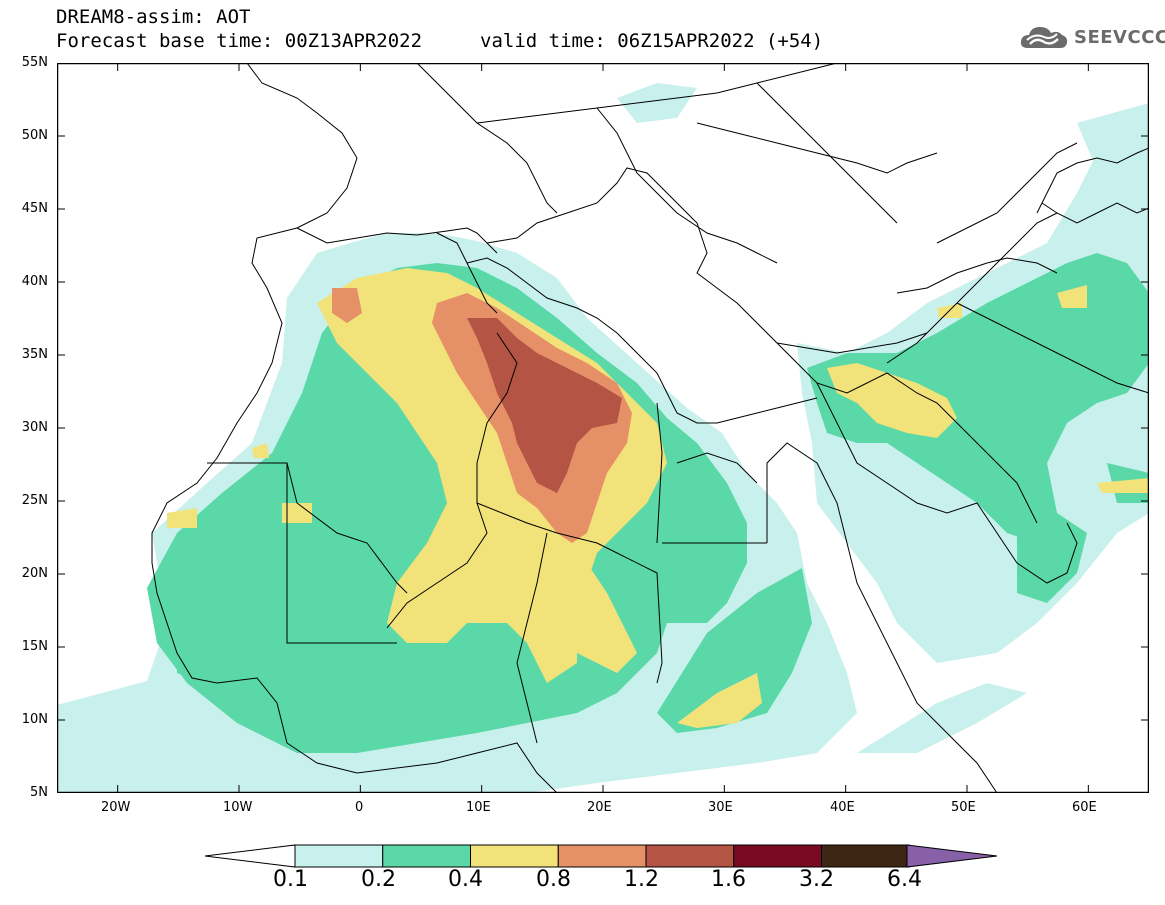 The image size is (1165, 905). Describe the element at coordinates (34, 573) in the screenshot. I see `lat-label-20n: 20N` at that location.